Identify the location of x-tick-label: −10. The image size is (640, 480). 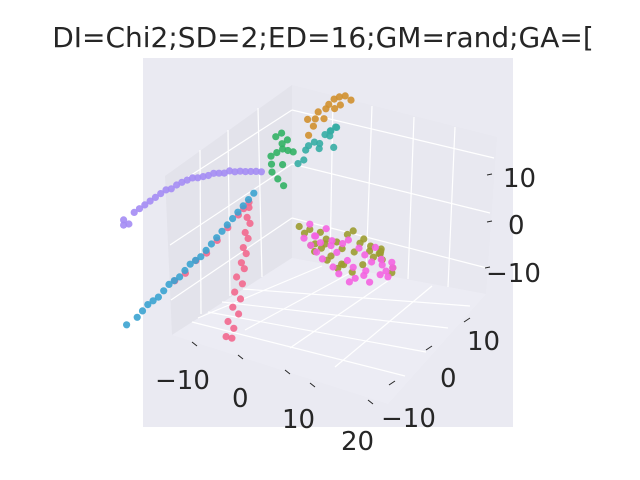
(182, 381).